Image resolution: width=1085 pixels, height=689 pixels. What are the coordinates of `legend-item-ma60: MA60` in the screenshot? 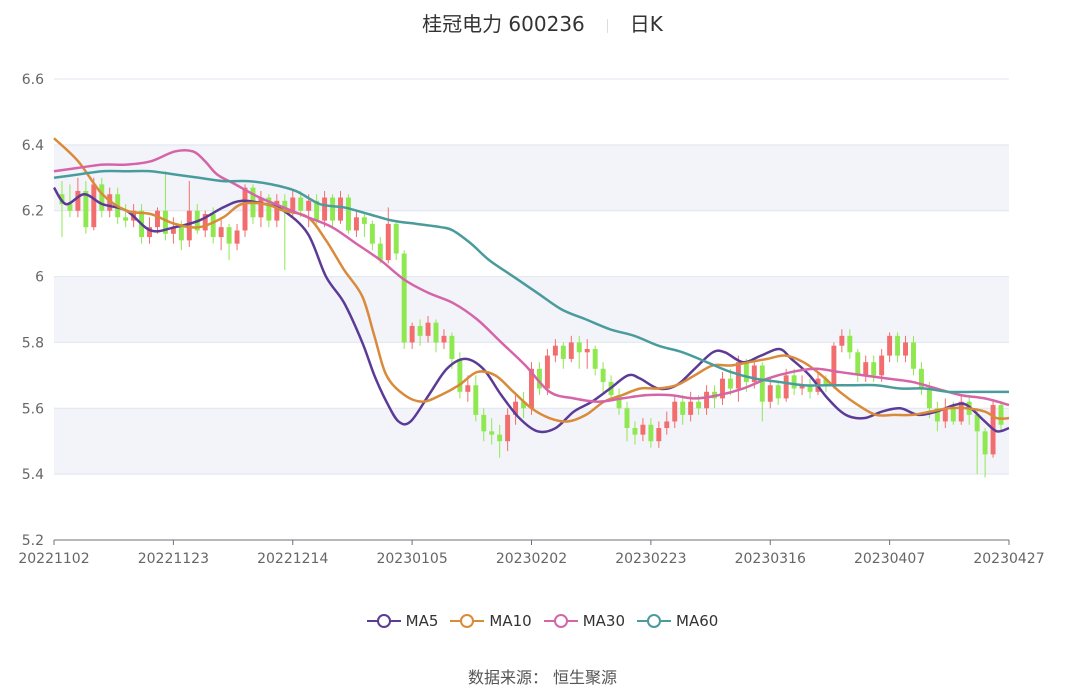 It's located at (677, 621).